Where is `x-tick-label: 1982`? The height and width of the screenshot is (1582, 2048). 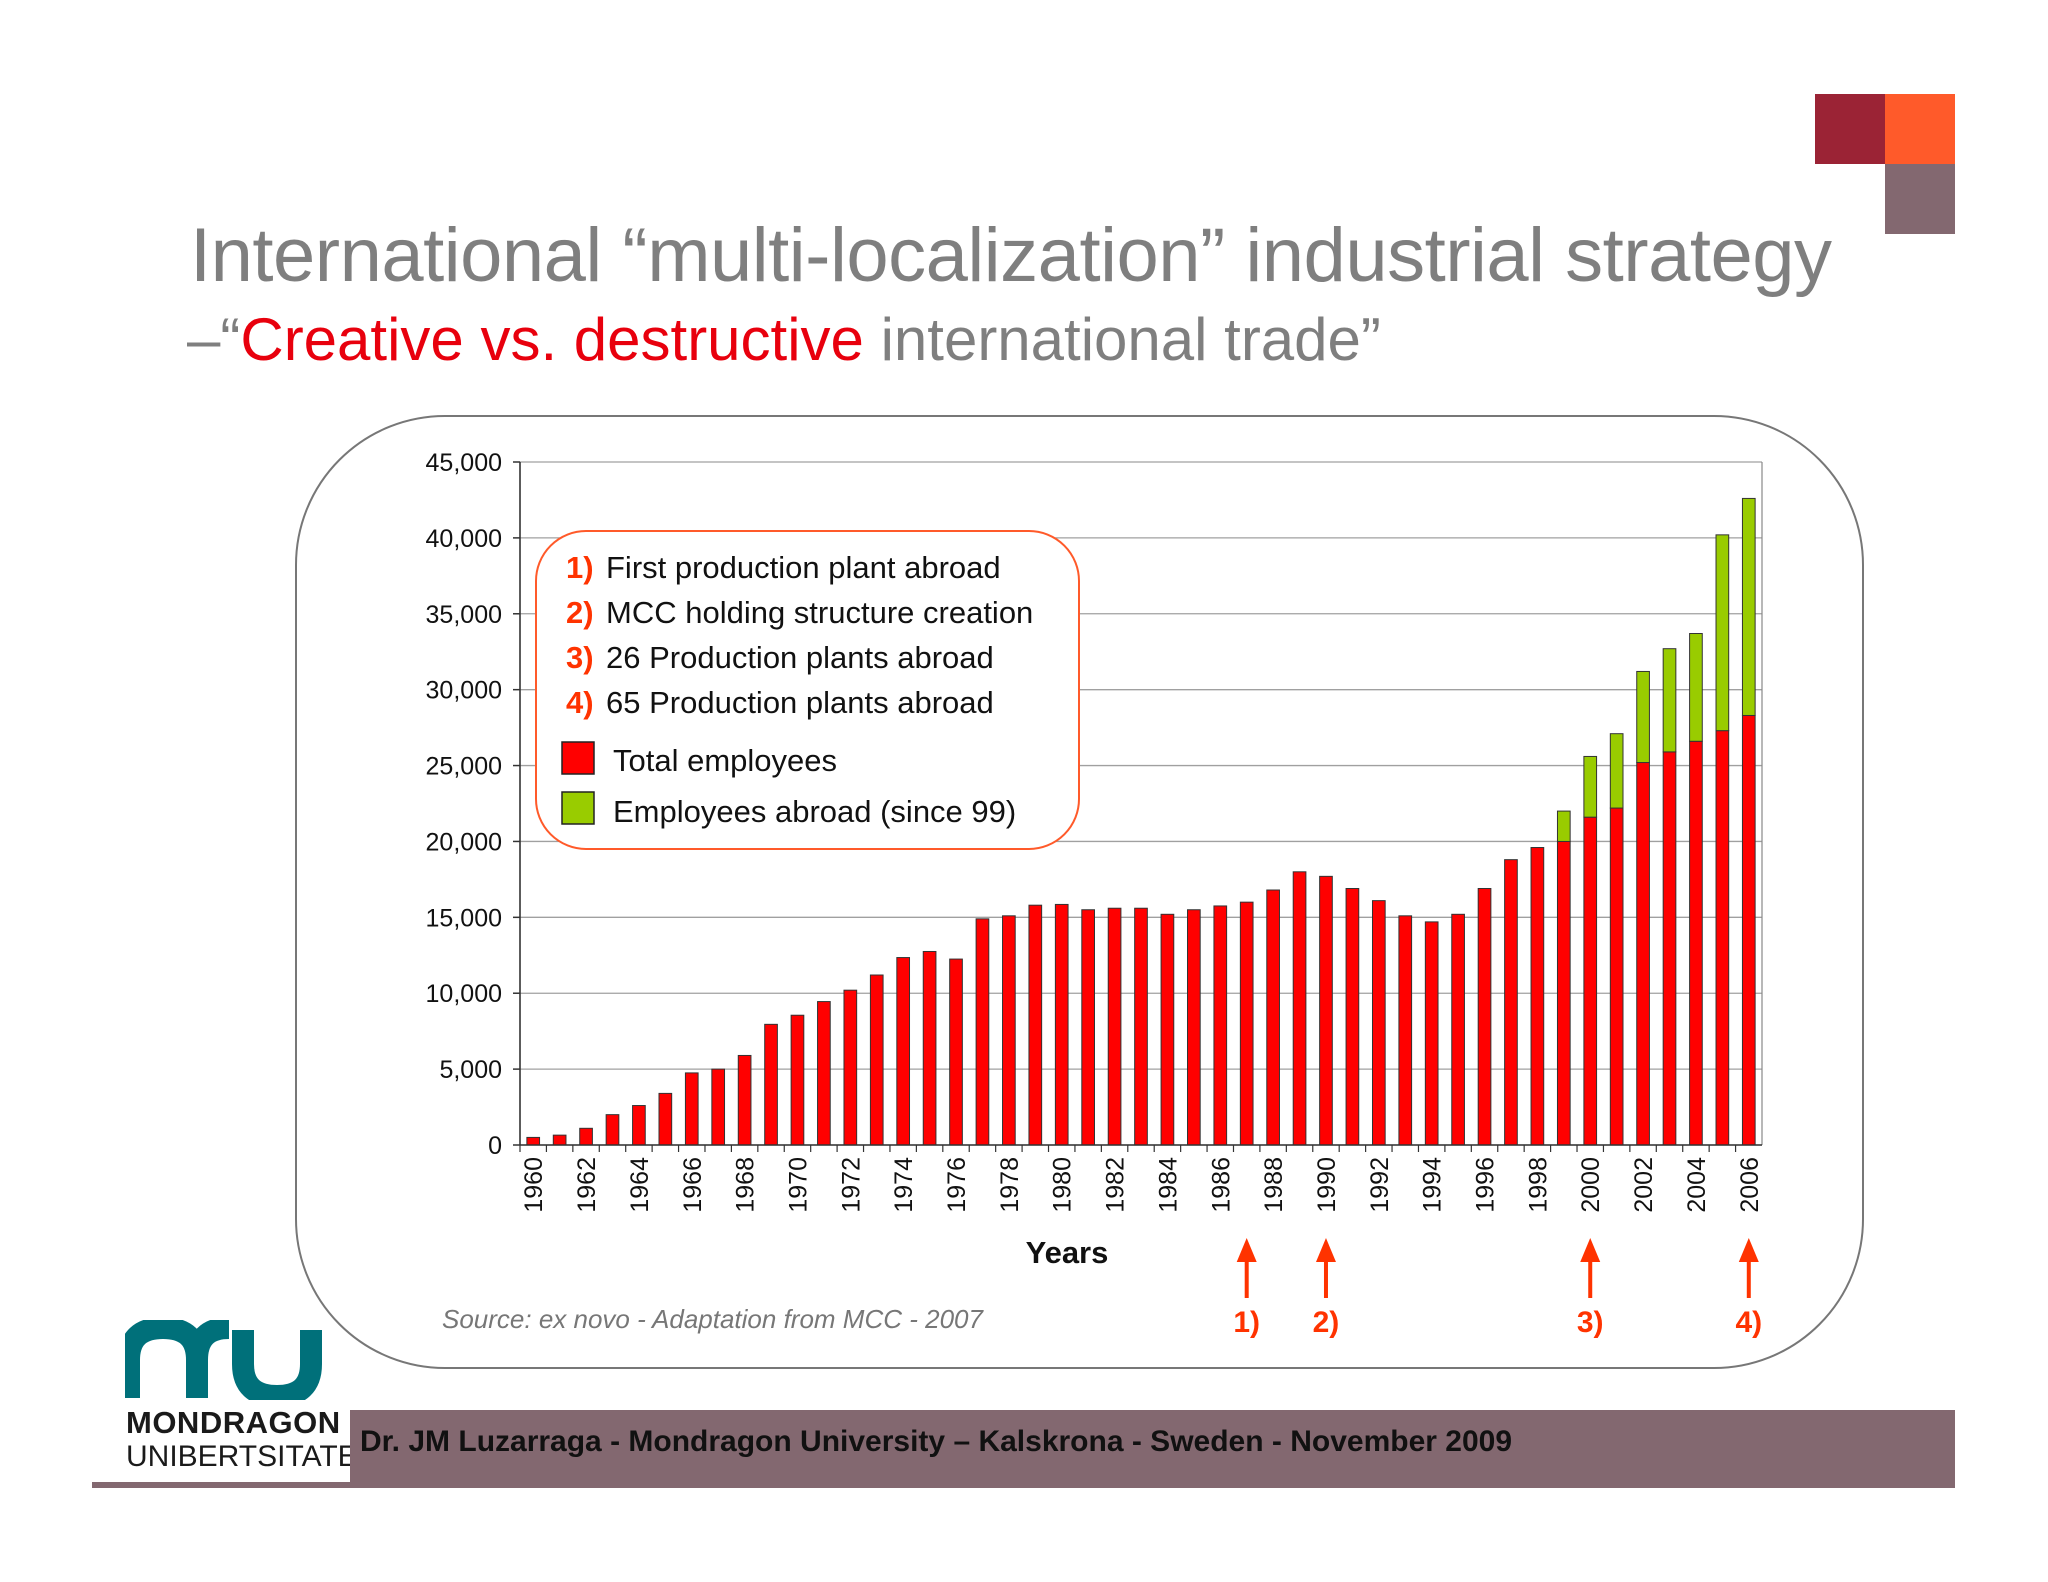
x-tick-label: 1982 is located at coordinates (1116, 1185).